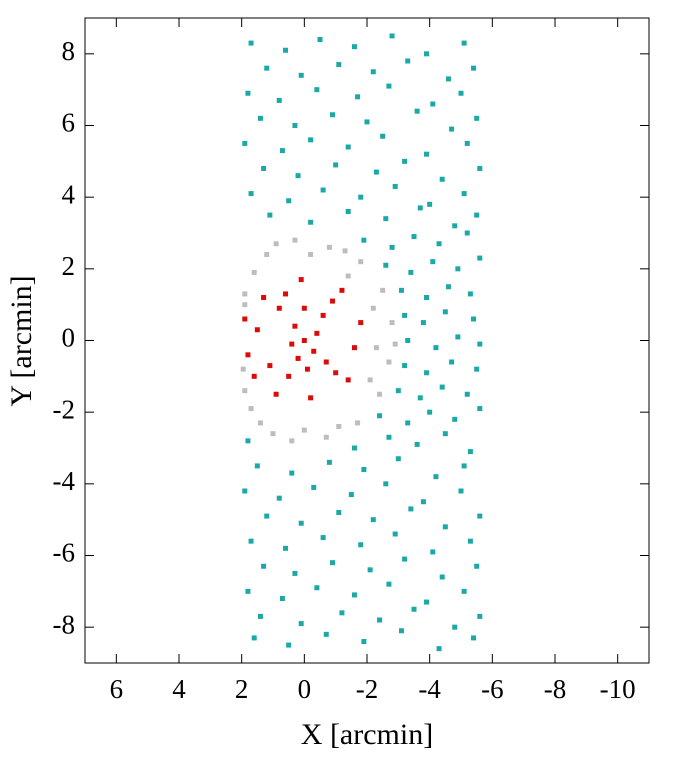  What do you see at coordinates (64, 553) in the screenshot?
I see `y-tick-label: -6` at bounding box center [64, 553].